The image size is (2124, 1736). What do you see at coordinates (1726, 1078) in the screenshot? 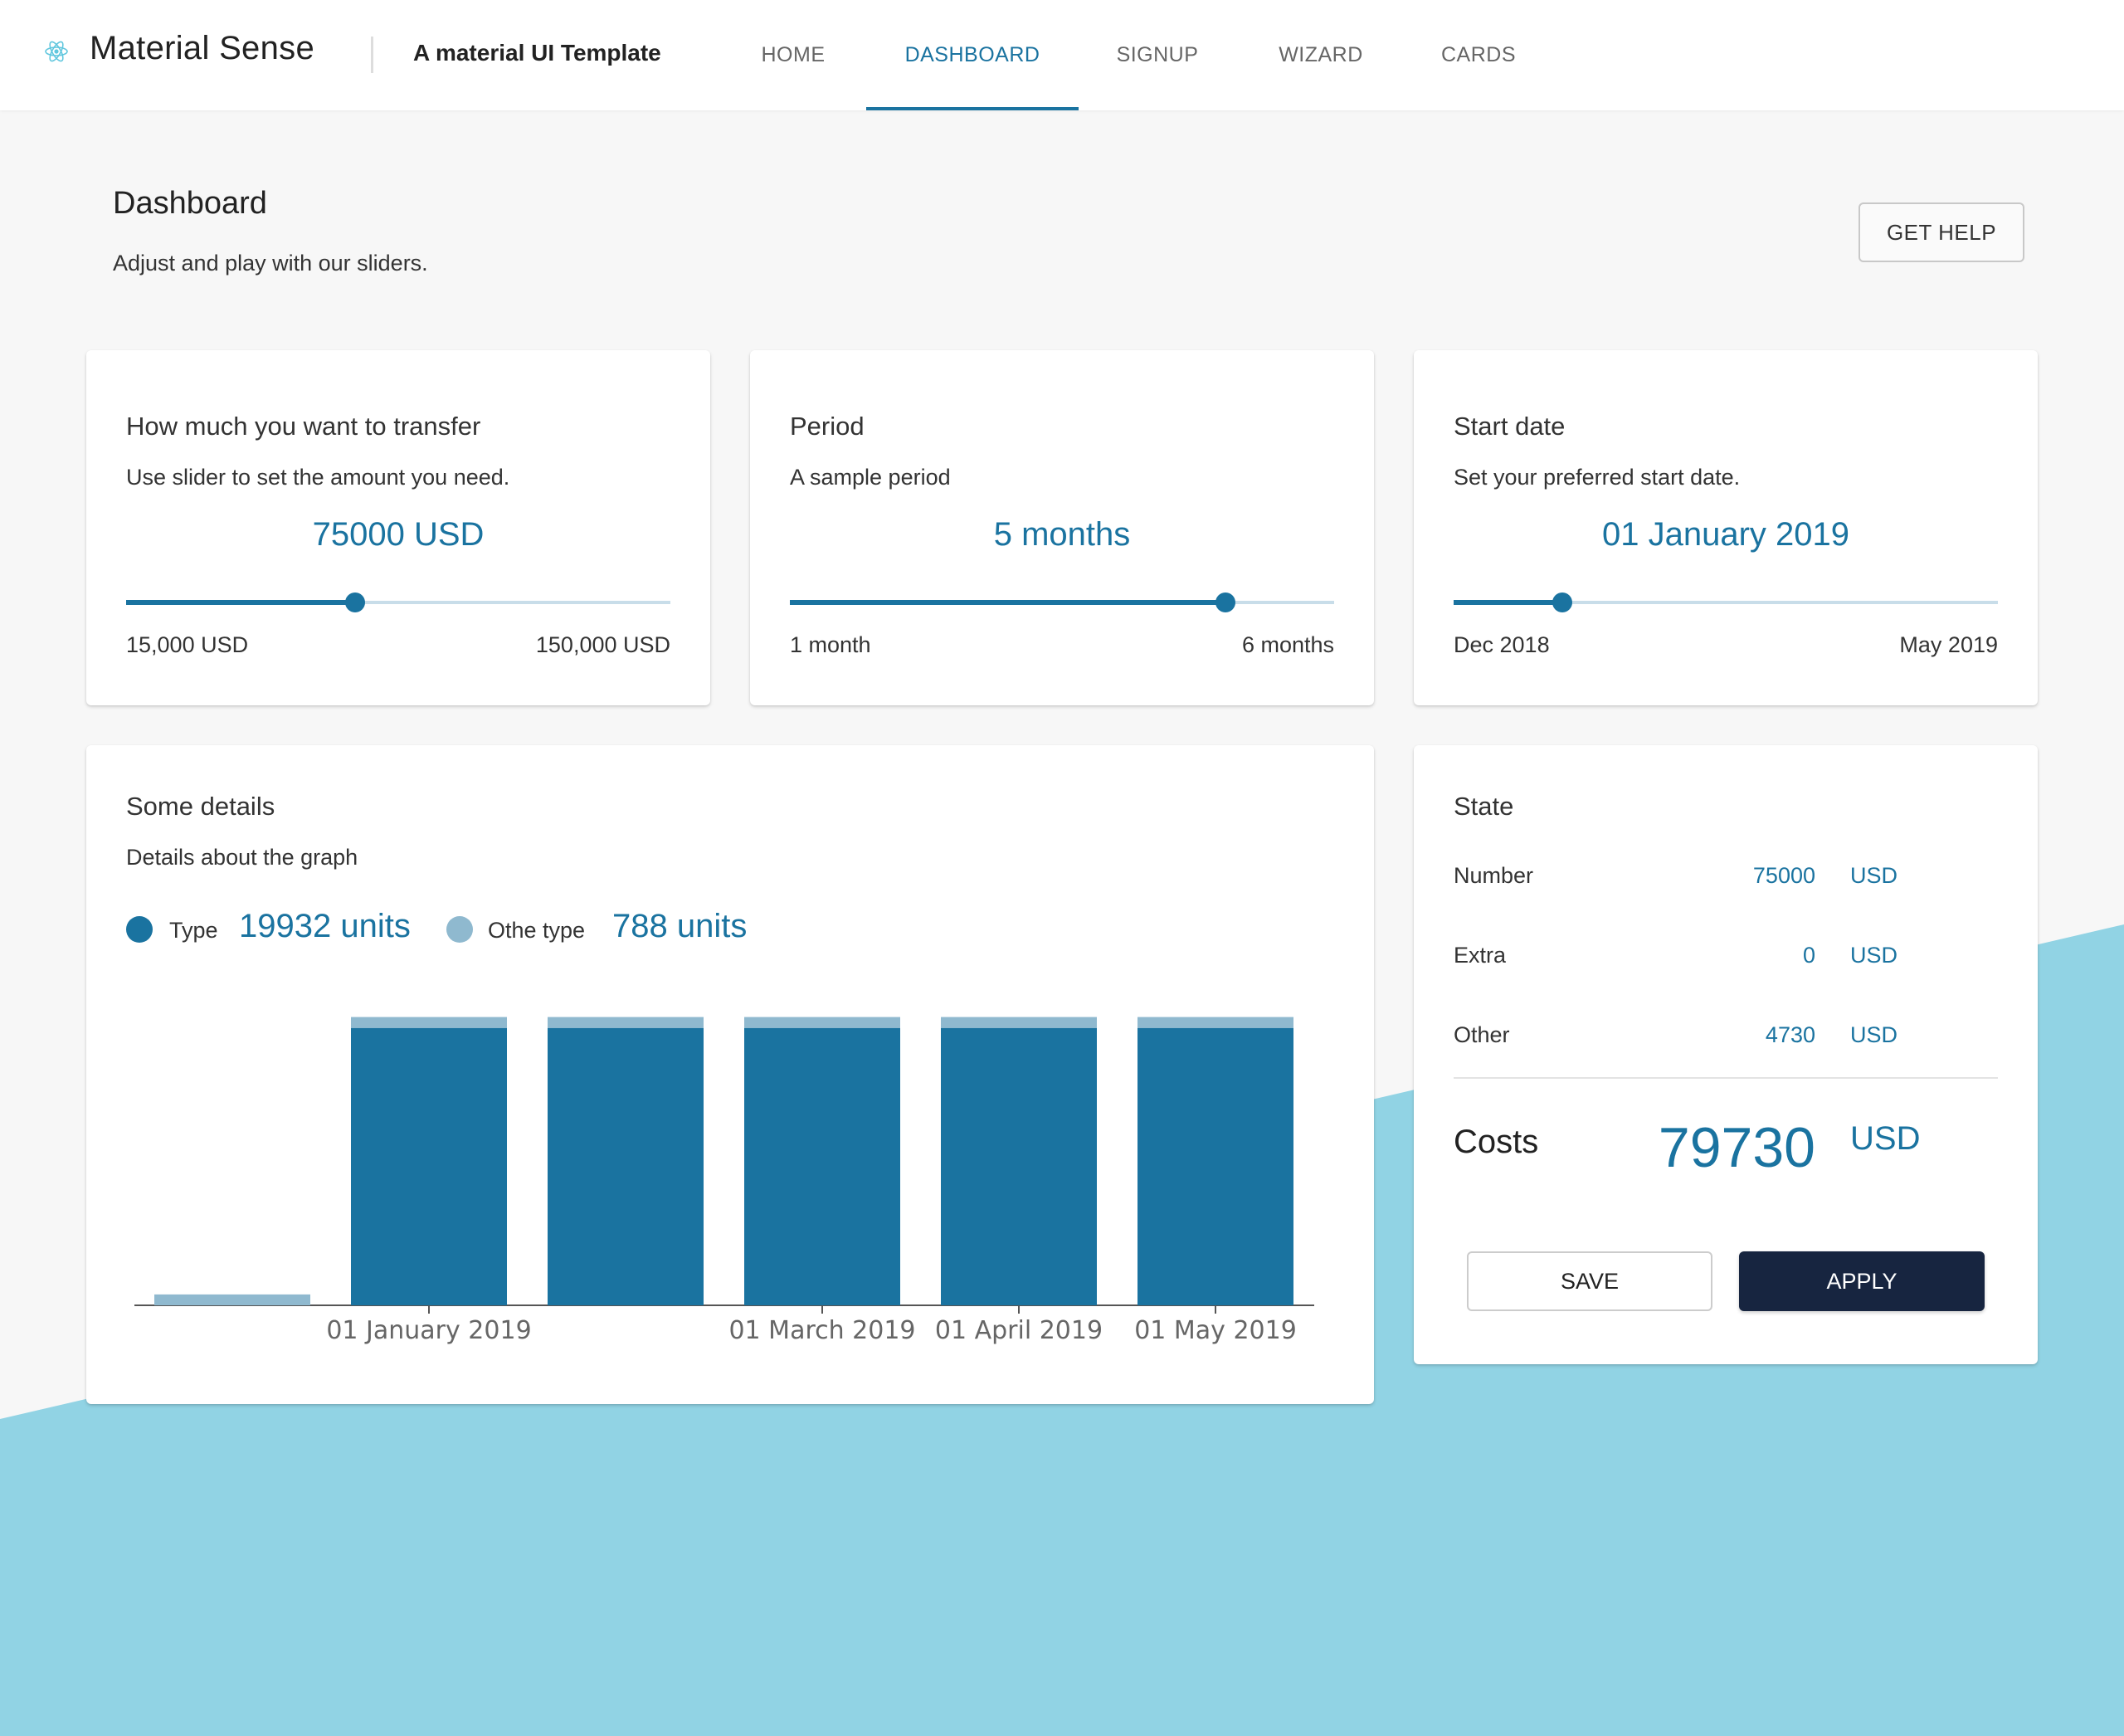
I see `state-divider` at bounding box center [1726, 1078].